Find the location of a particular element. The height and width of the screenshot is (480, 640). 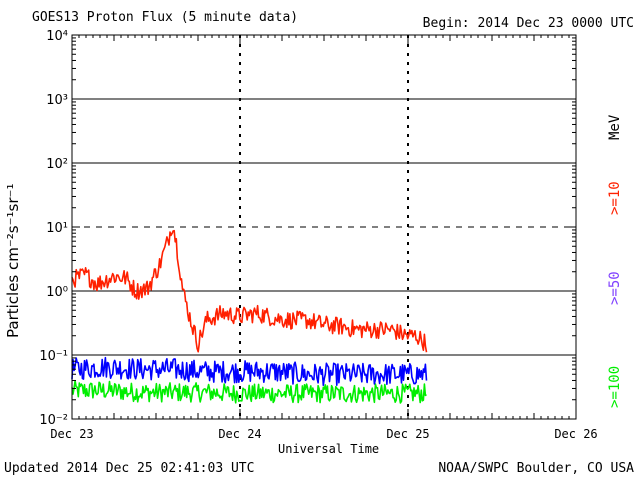

chart-title: GOES13 Proton Flux (5 minute data) is located at coordinates (165, 17).